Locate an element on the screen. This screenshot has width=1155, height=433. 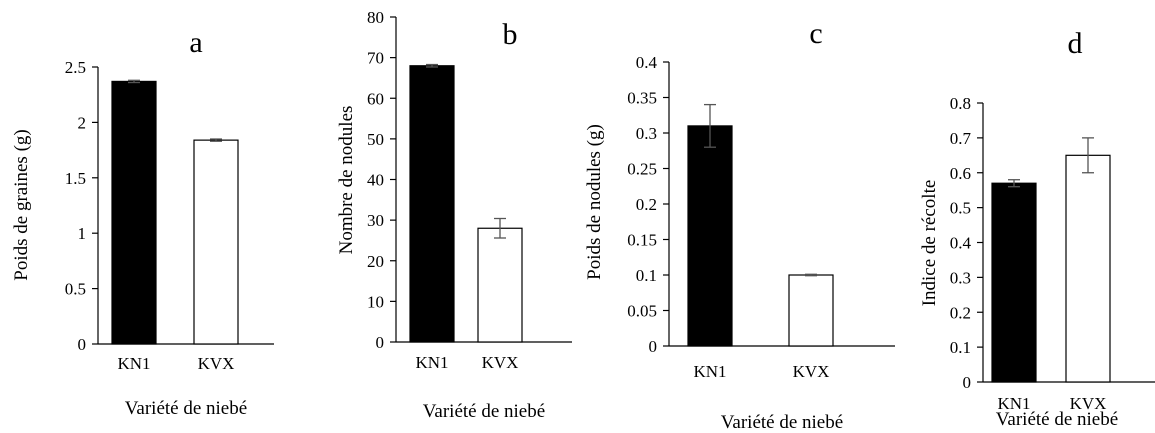
y-tick-label: 0.35 is located at coordinates (642, 98).